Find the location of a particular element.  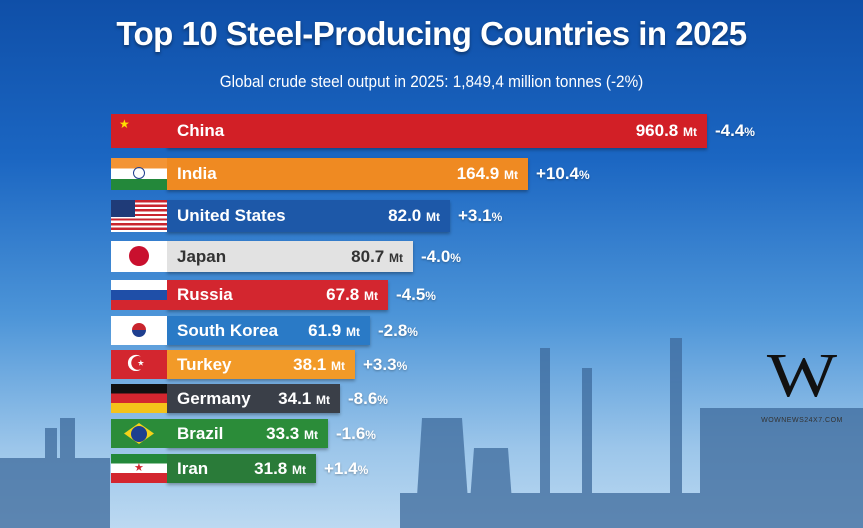

change-label: +3.1% is located at coordinates (480, 215).